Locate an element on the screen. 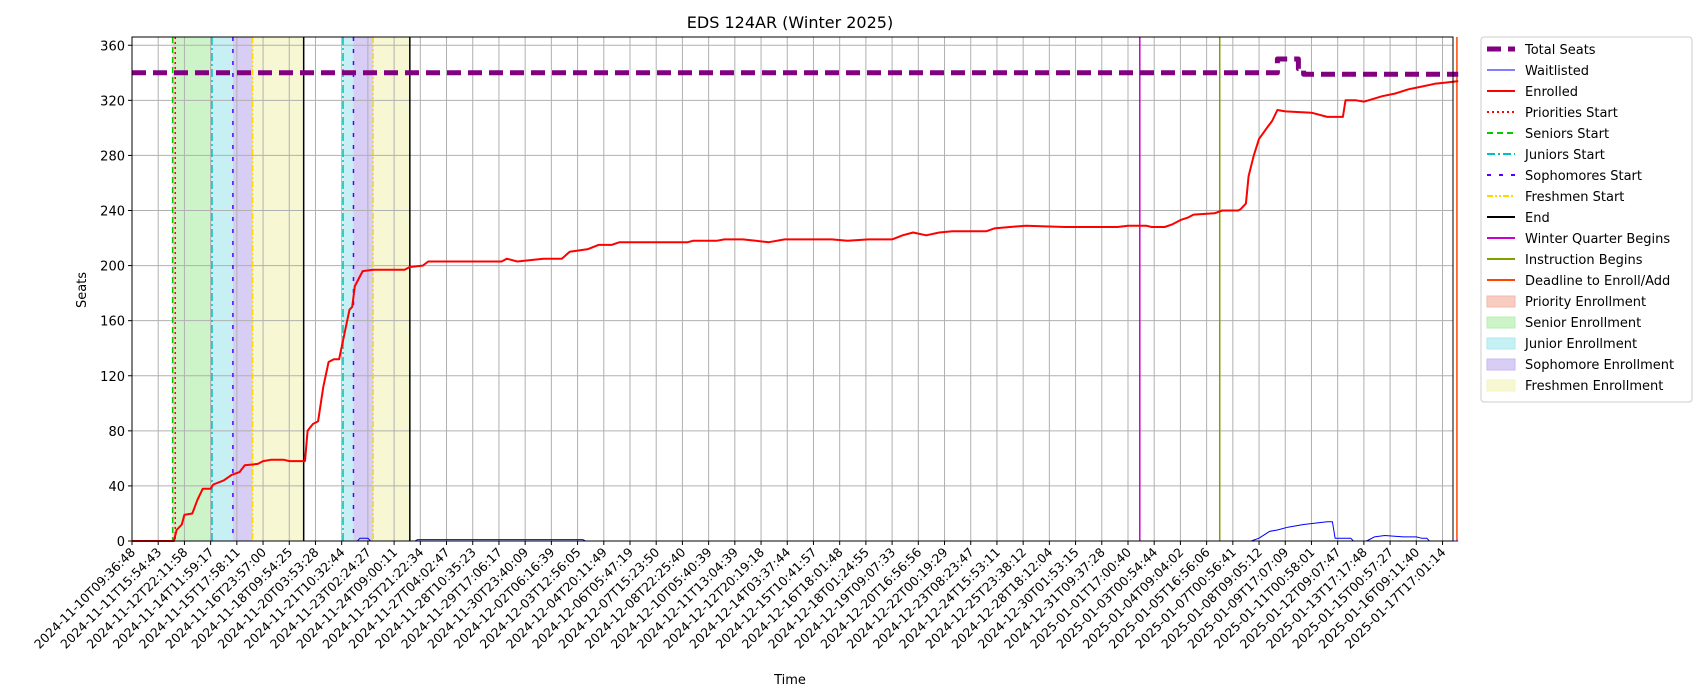 Image resolution: width=1700 pixels, height=700 pixels. legend-waitlisted-label: Waitlisted is located at coordinates (1557, 71).